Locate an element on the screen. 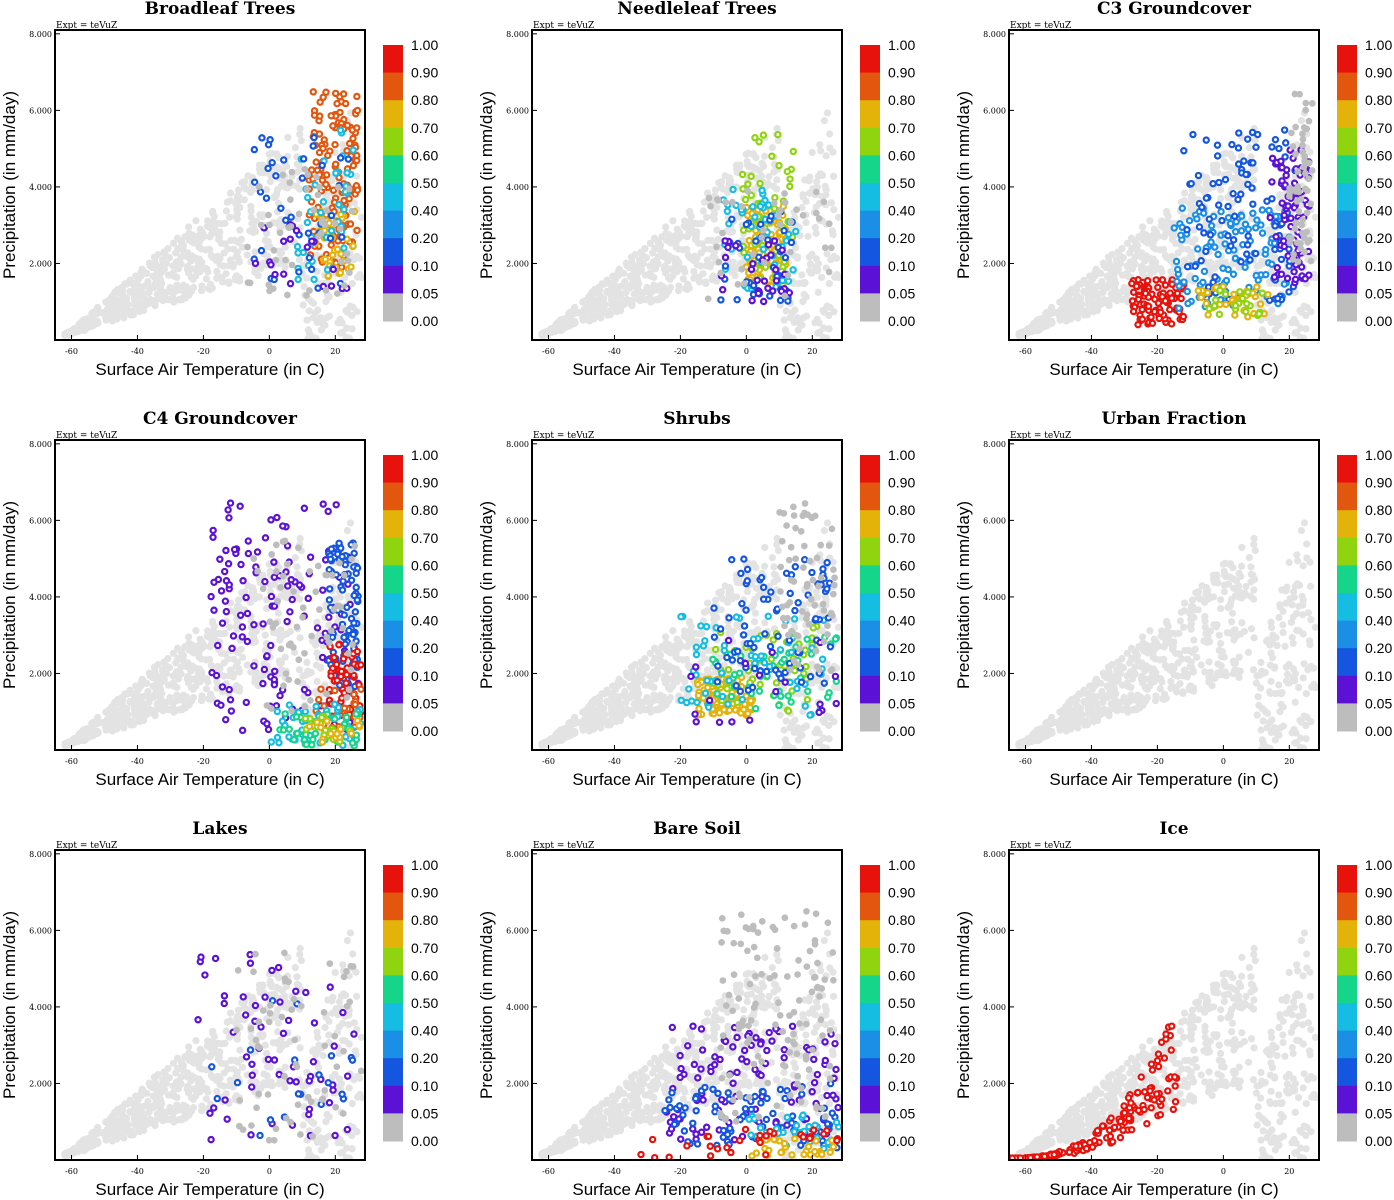 This screenshot has height=1200, width=1394. x-tick-label: -40 is located at coordinates (137, 351).